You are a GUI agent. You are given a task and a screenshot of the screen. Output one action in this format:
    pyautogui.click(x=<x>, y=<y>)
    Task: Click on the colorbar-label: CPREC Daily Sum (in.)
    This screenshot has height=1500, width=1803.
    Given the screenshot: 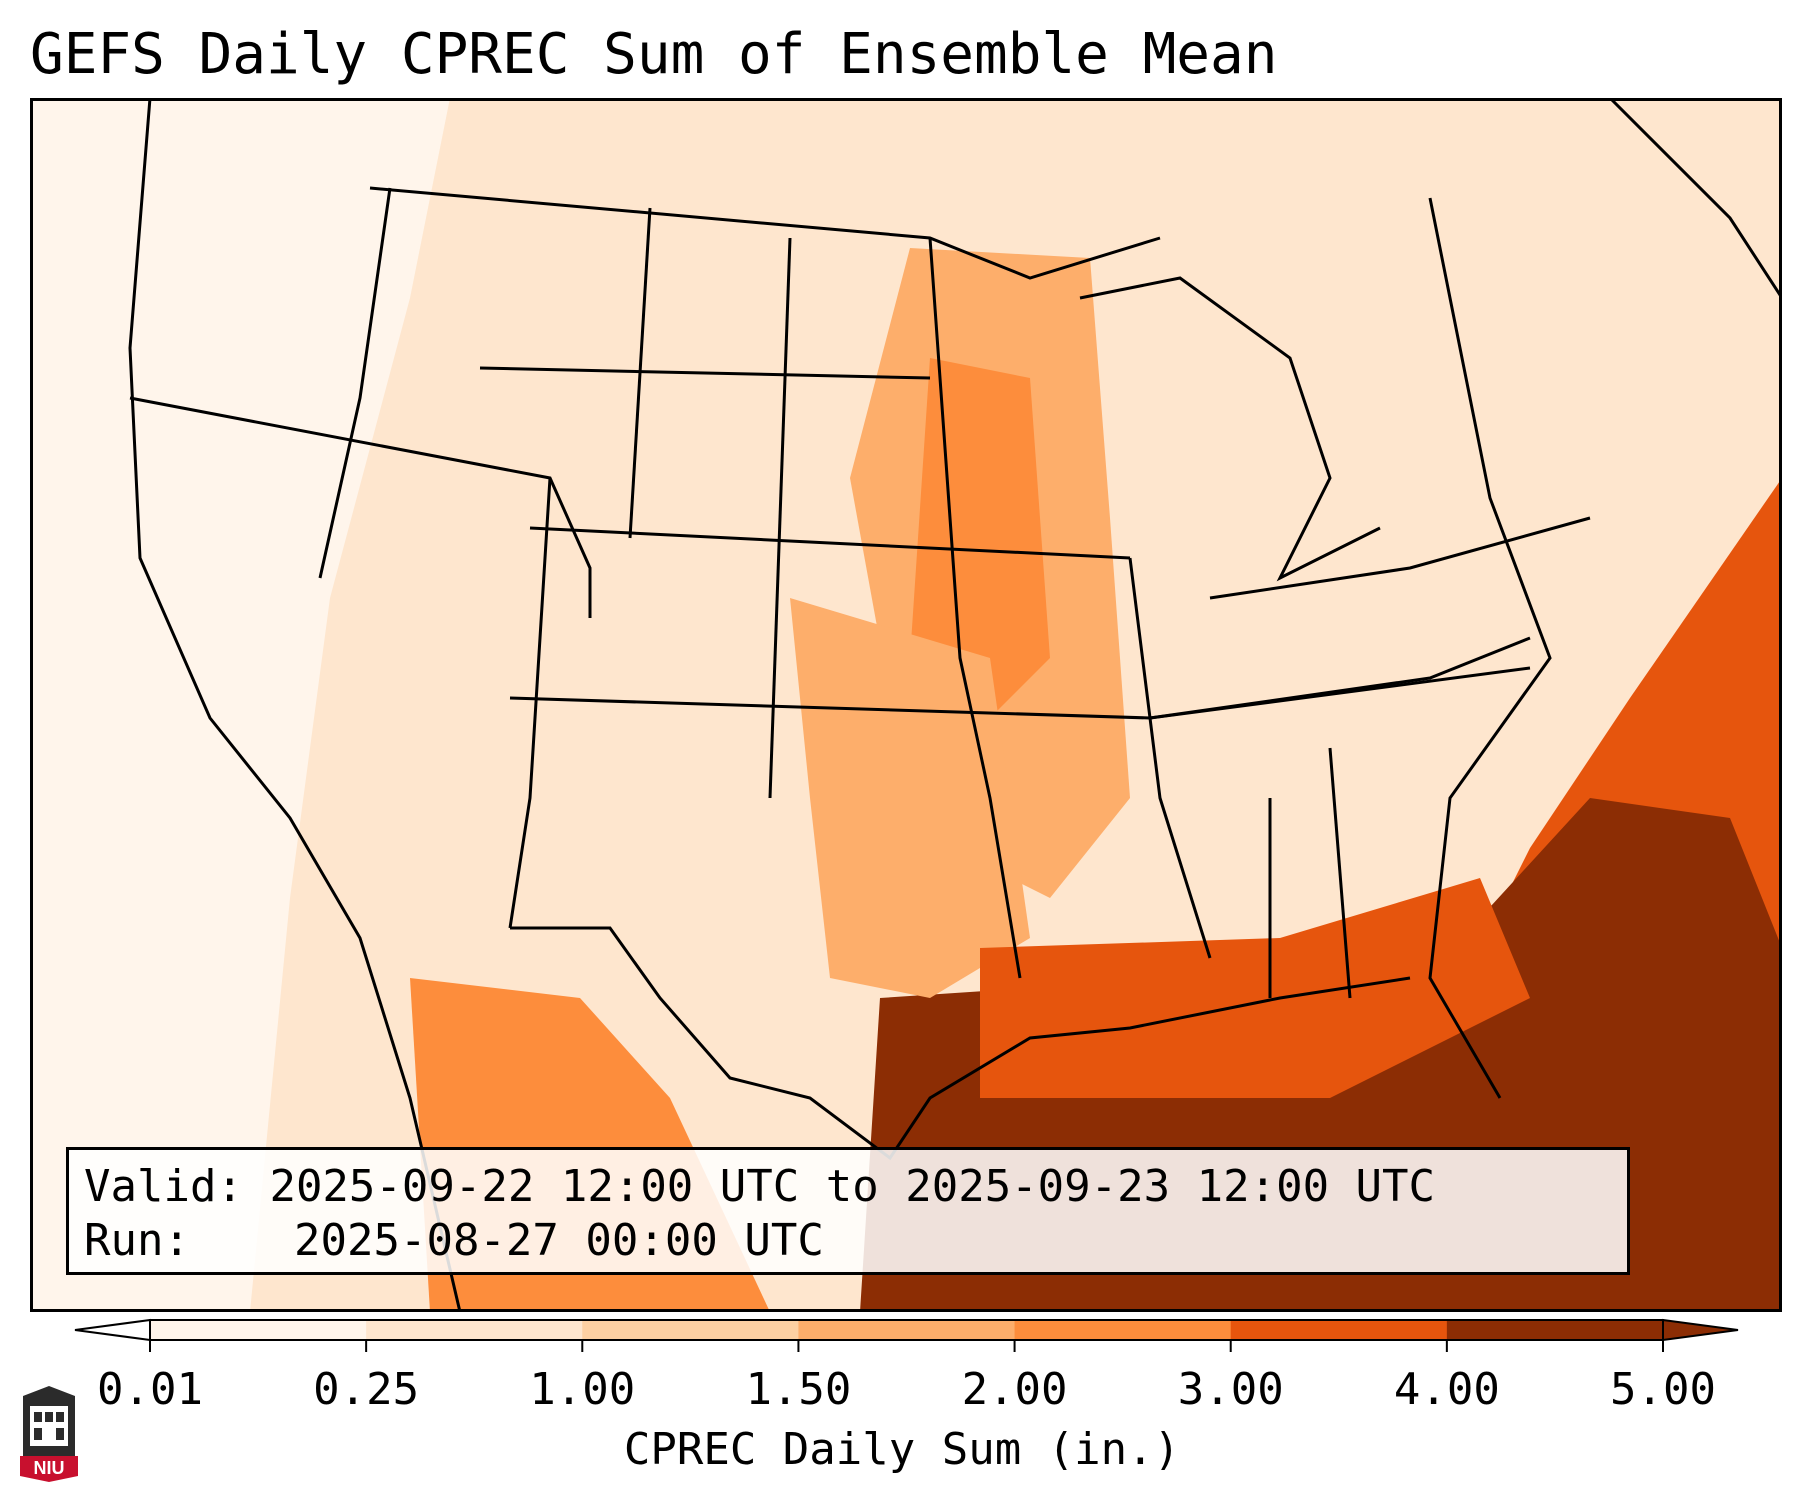 What is the action you would take?
    pyautogui.click(x=902, y=1449)
    